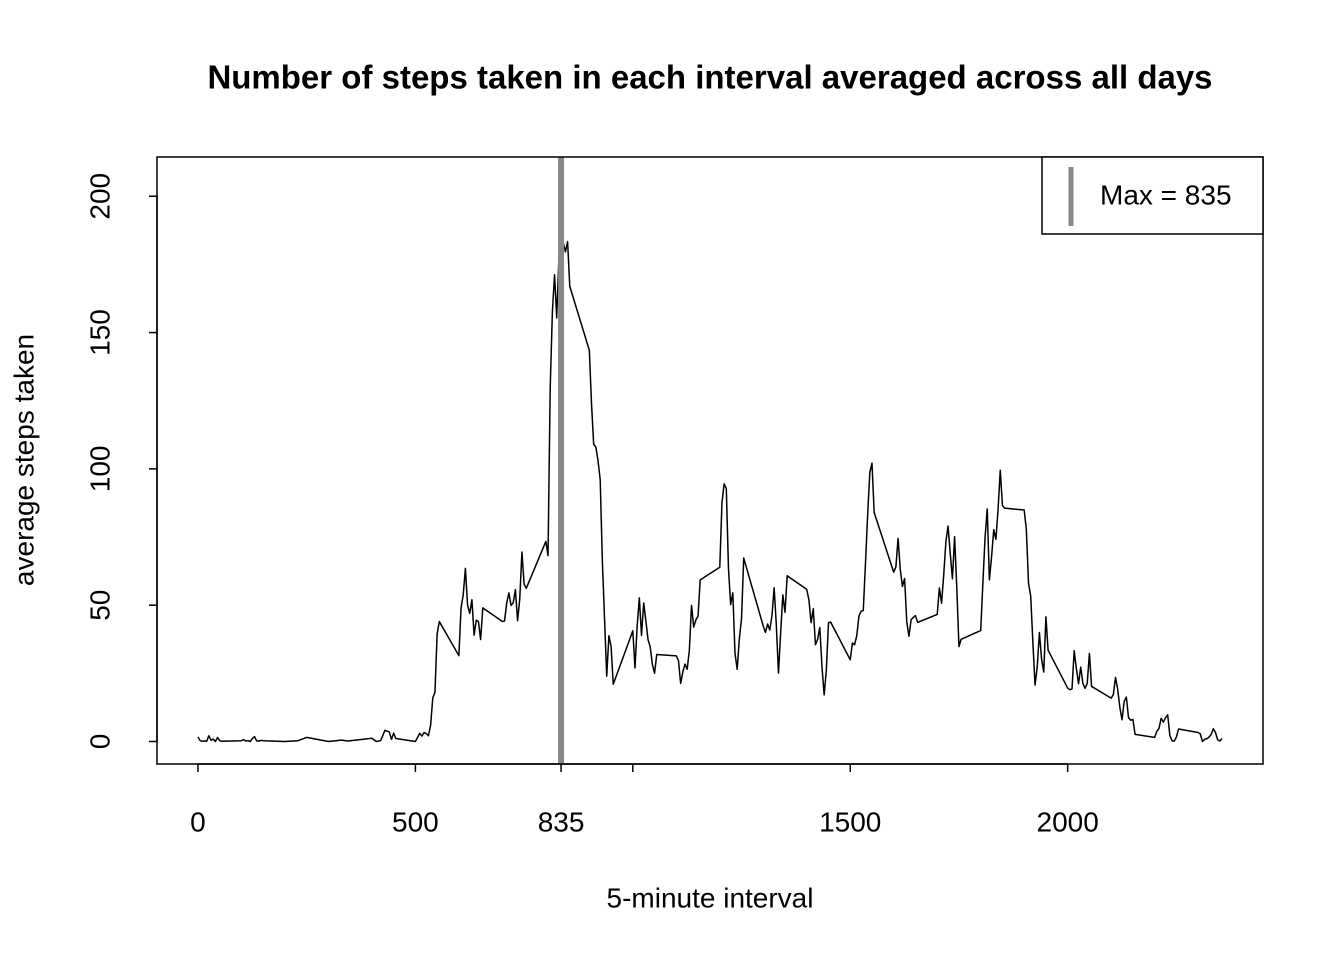 Image resolution: width=1344 pixels, height=960 pixels. I want to click on x-tick-label: 1500, so click(850, 821).